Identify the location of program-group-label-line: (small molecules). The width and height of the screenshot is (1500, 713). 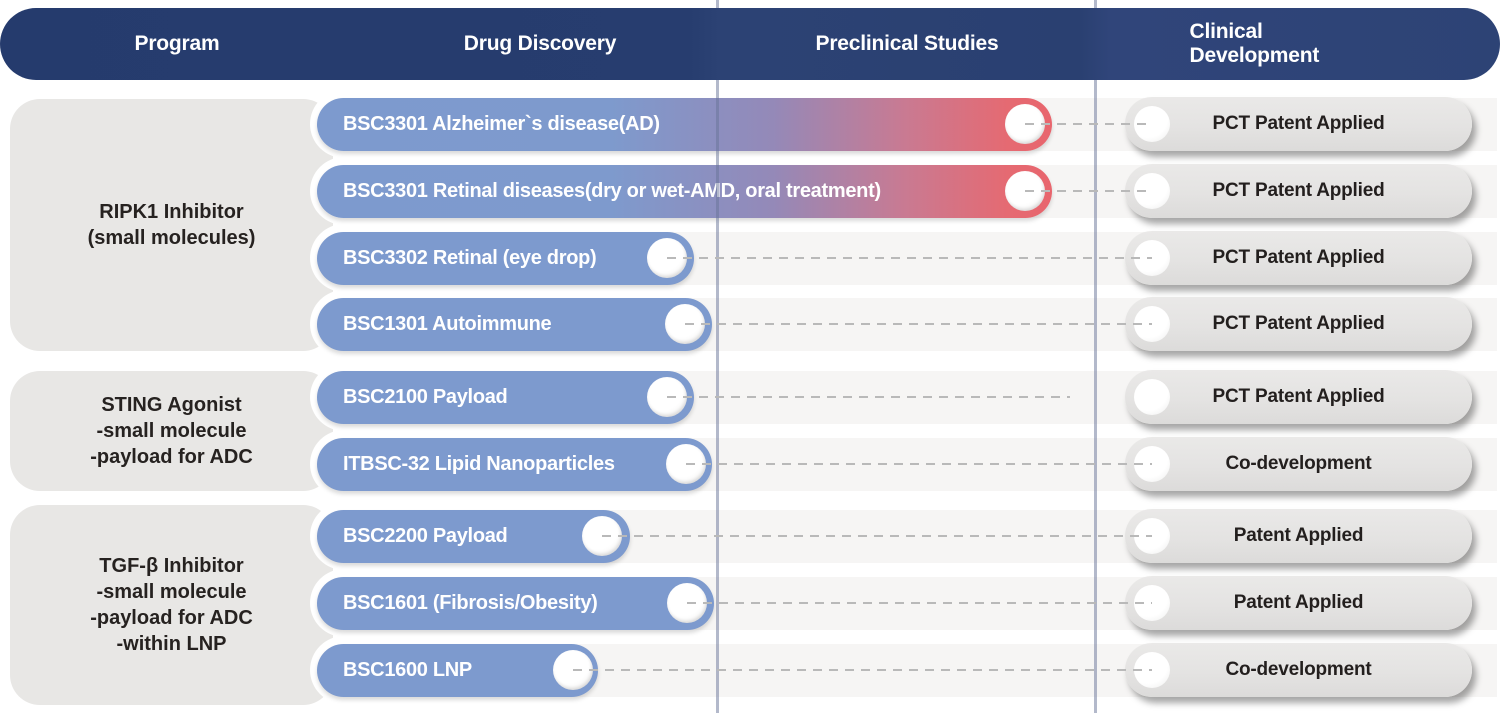
(171, 238).